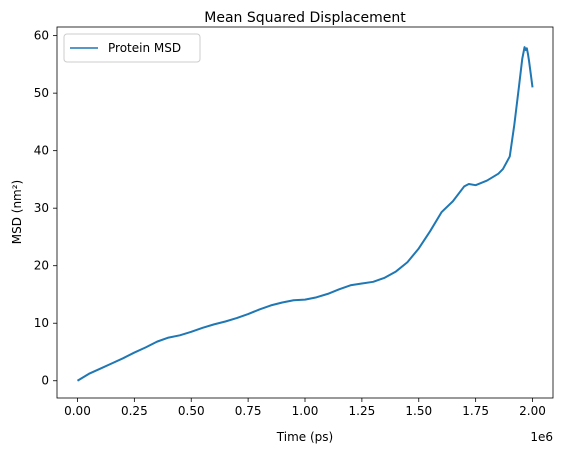  What do you see at coordinates (191, 411) in the screenshot?
I see `x-tick-label: 0.50` at bounding box center [191, 411].